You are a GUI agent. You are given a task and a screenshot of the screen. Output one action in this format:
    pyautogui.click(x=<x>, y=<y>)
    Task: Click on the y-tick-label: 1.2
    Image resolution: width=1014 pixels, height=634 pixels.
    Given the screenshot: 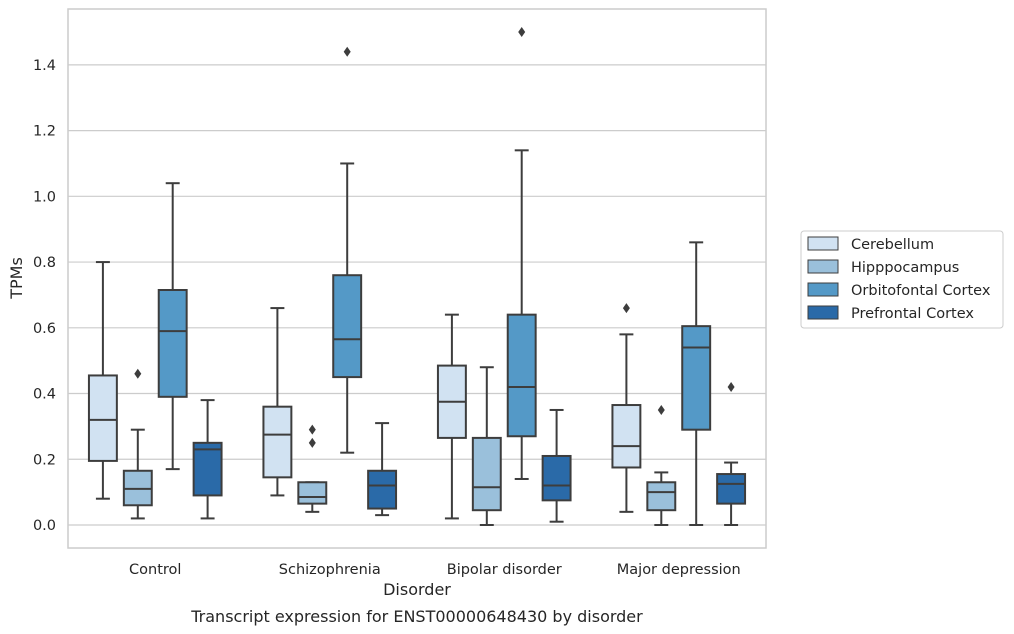 What is the action you would take?
    pyautogui.click(x=44, y=132)
    